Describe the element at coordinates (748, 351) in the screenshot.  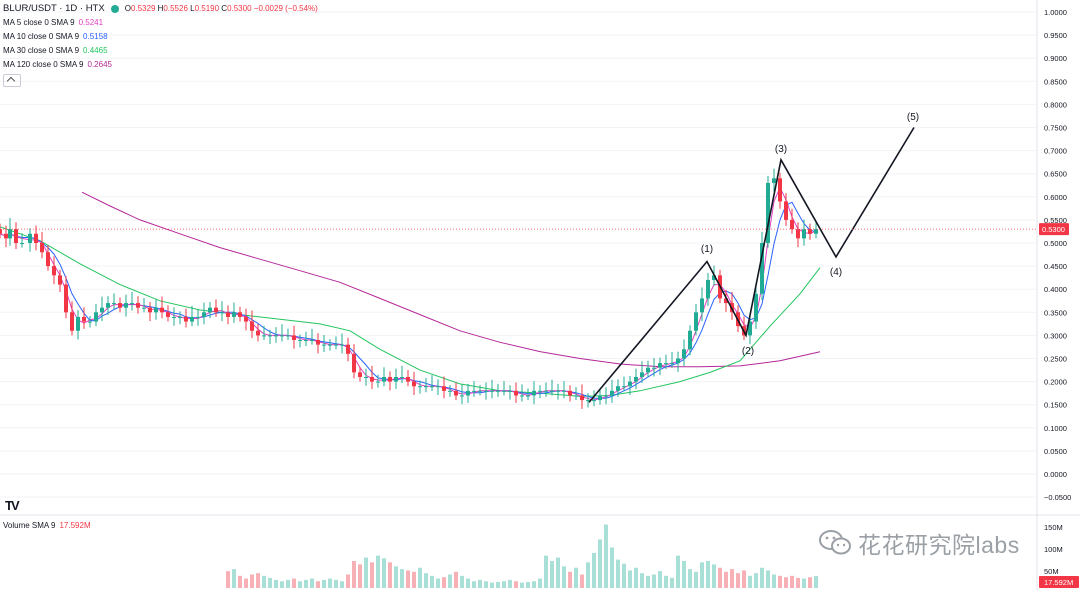
I see `wave-label: (2)` at that location.